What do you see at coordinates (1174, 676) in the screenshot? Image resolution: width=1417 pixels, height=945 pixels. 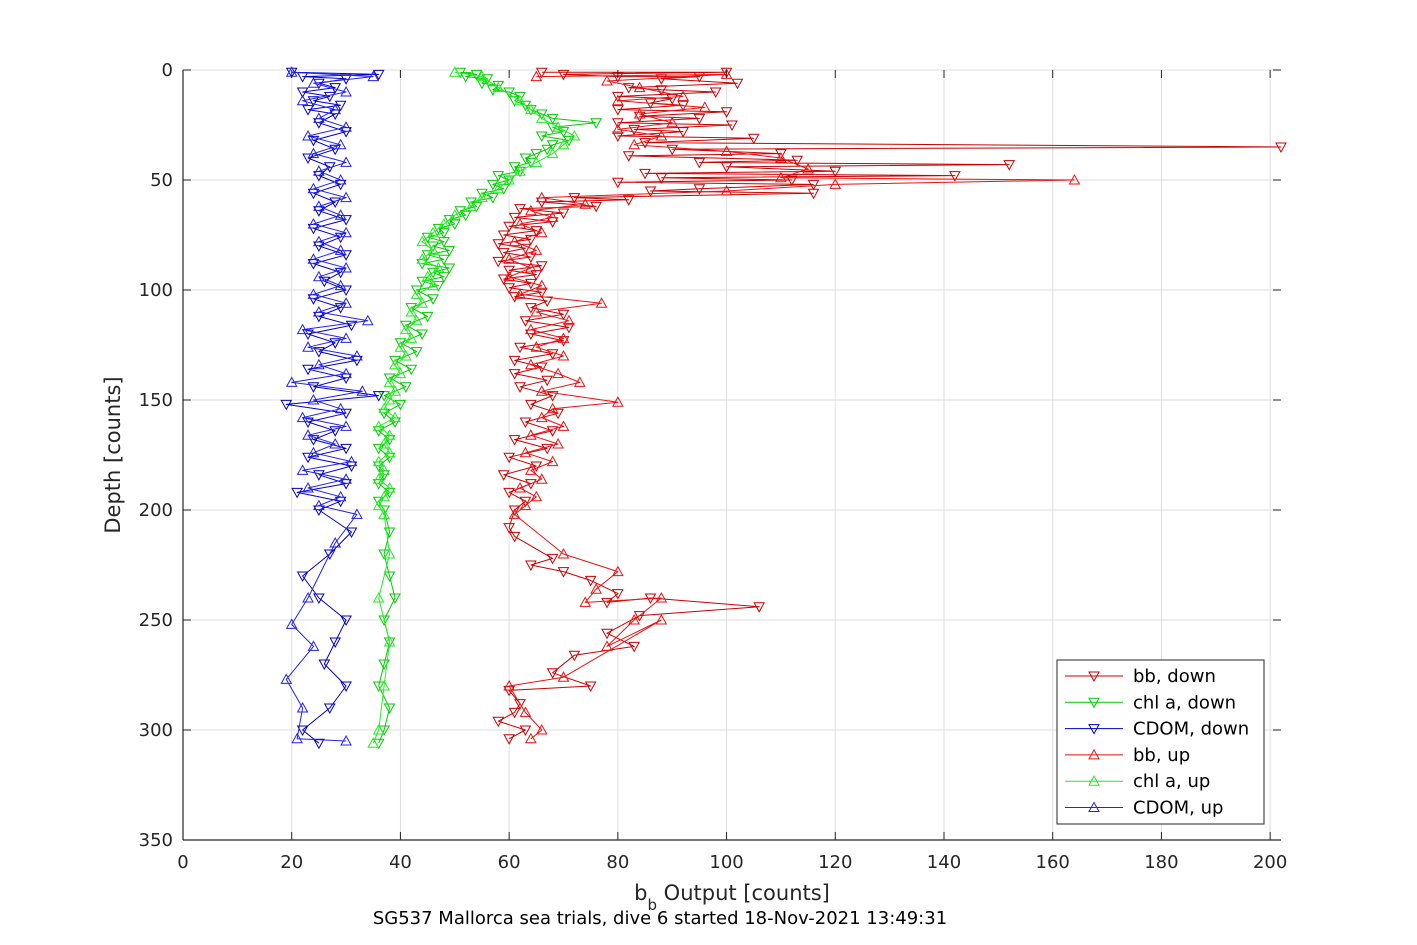 I see `legend-label: bb, down` at bounding box center [1174, 676].